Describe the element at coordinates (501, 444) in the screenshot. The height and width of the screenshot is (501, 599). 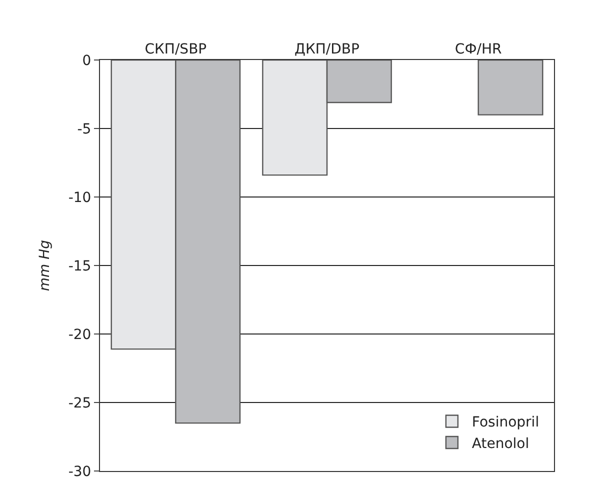
I see `legend-label: Atenolol` at that location.